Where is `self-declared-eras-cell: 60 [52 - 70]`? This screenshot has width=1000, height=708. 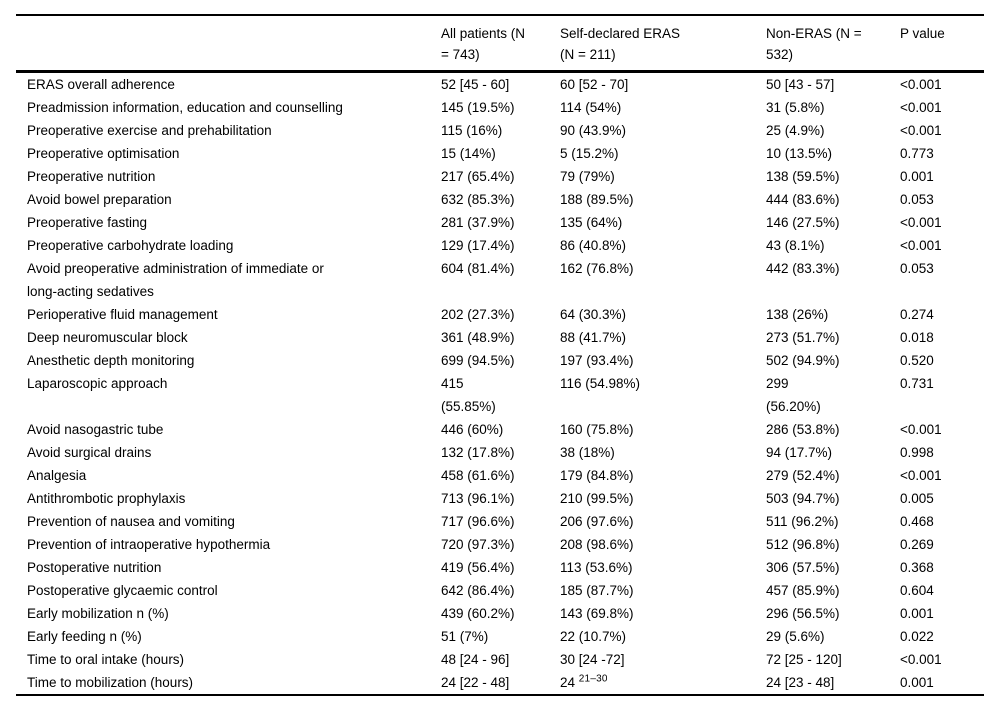 self-declared-eras-cell: 60 [52 - 70] is located at coordinates (594, 84).